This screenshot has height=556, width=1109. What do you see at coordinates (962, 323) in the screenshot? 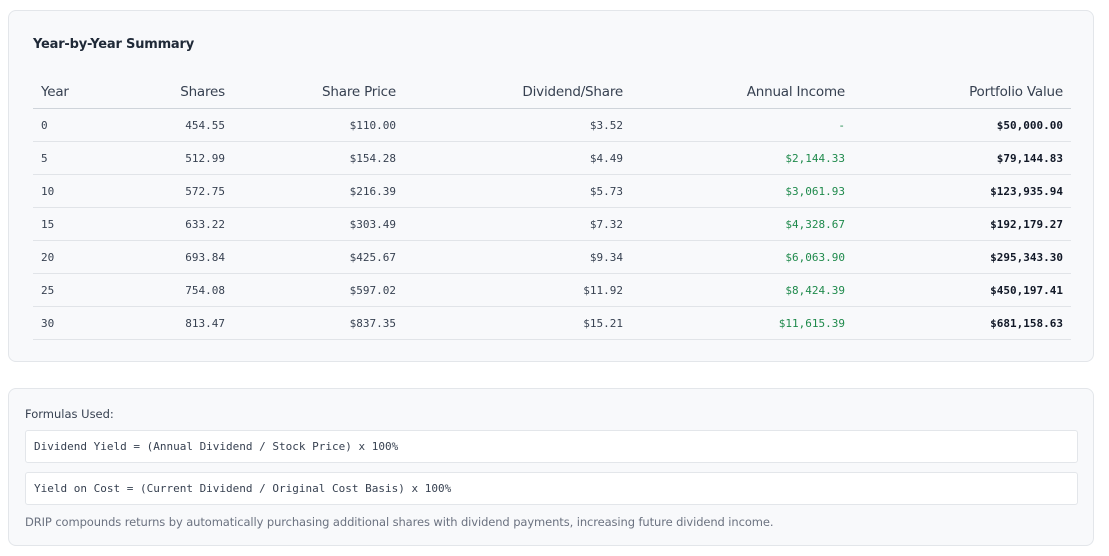
I see `portfolio-value-cell: $681,158.63` at bounding box center [962, 323].